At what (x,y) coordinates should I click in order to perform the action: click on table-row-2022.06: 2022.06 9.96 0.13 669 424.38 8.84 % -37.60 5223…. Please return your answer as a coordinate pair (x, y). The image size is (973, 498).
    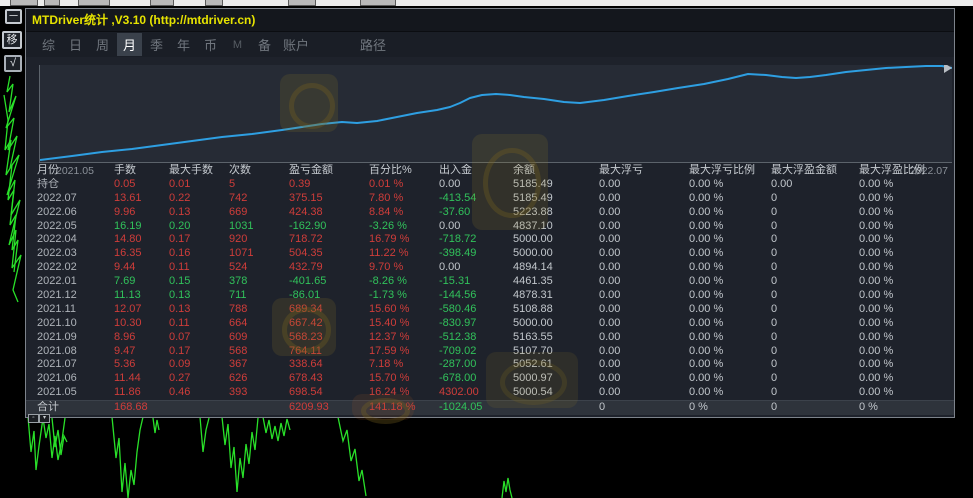
    Looking at the image, I should click on (490, 213).